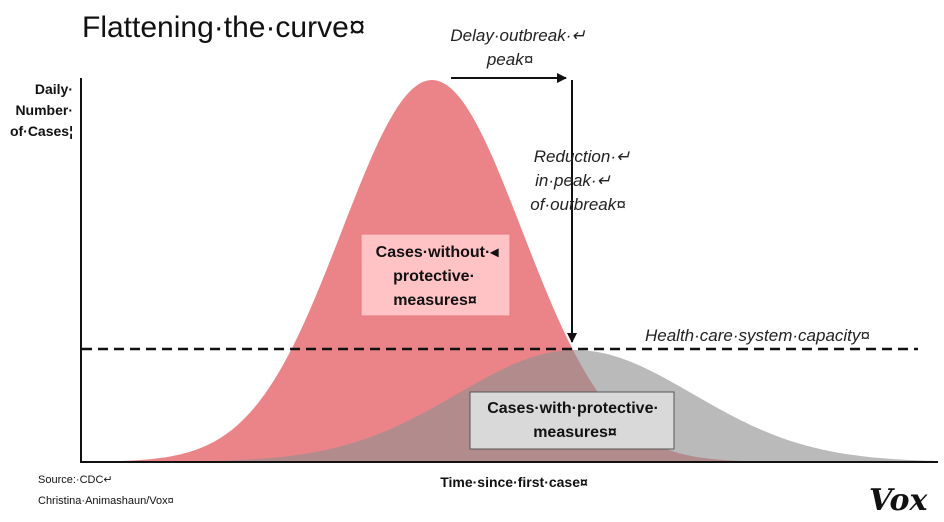 Image resolution: width=944 pixels, height=522 pixels. What do you see at coordinates (575, 432) in the screenshot?
I see `with-box-line-2: measures¤` at bounding box center [575, 432].